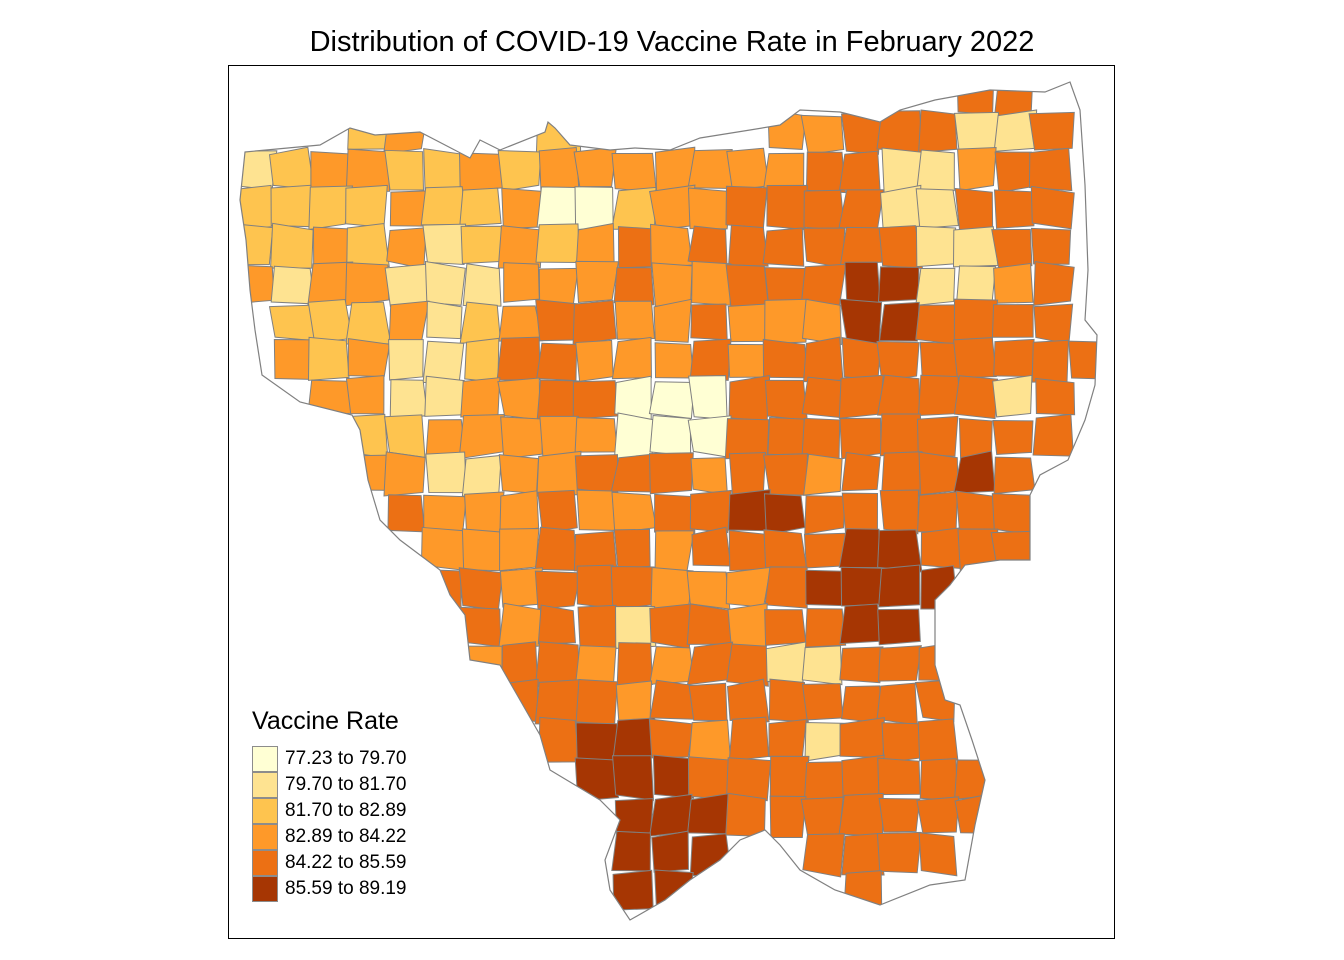 Image resolution: width=1344 pixels, height=960 pixels. What do you see at coordinates (329, 889) in the screenshot?
I see `legend-item: 85.59 to 89.19` at bounding box center [329, 889].